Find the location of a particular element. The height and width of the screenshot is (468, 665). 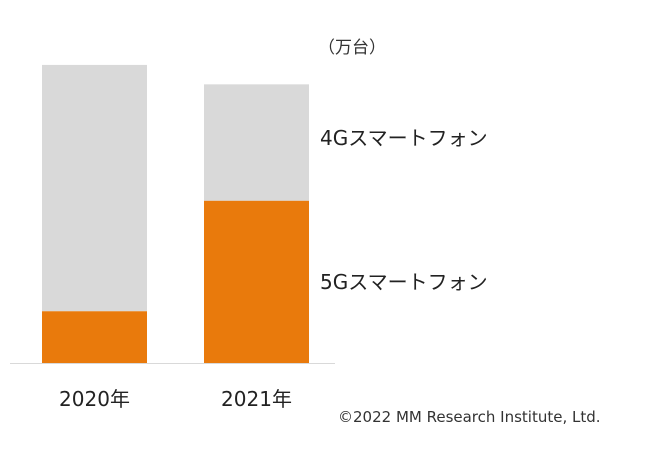

copyright-notice: ©2022 MM Research Institute, Ltd. is located at coordinates (469, 417).